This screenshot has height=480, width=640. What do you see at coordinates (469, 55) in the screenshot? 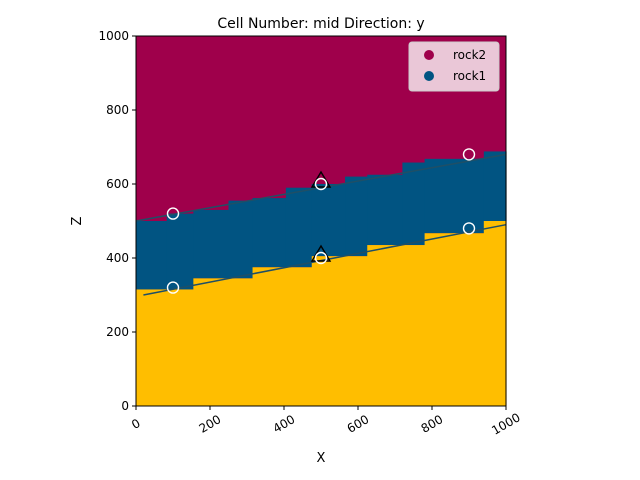
I see `legend-label: rock2` at bounding box center [469, 55].